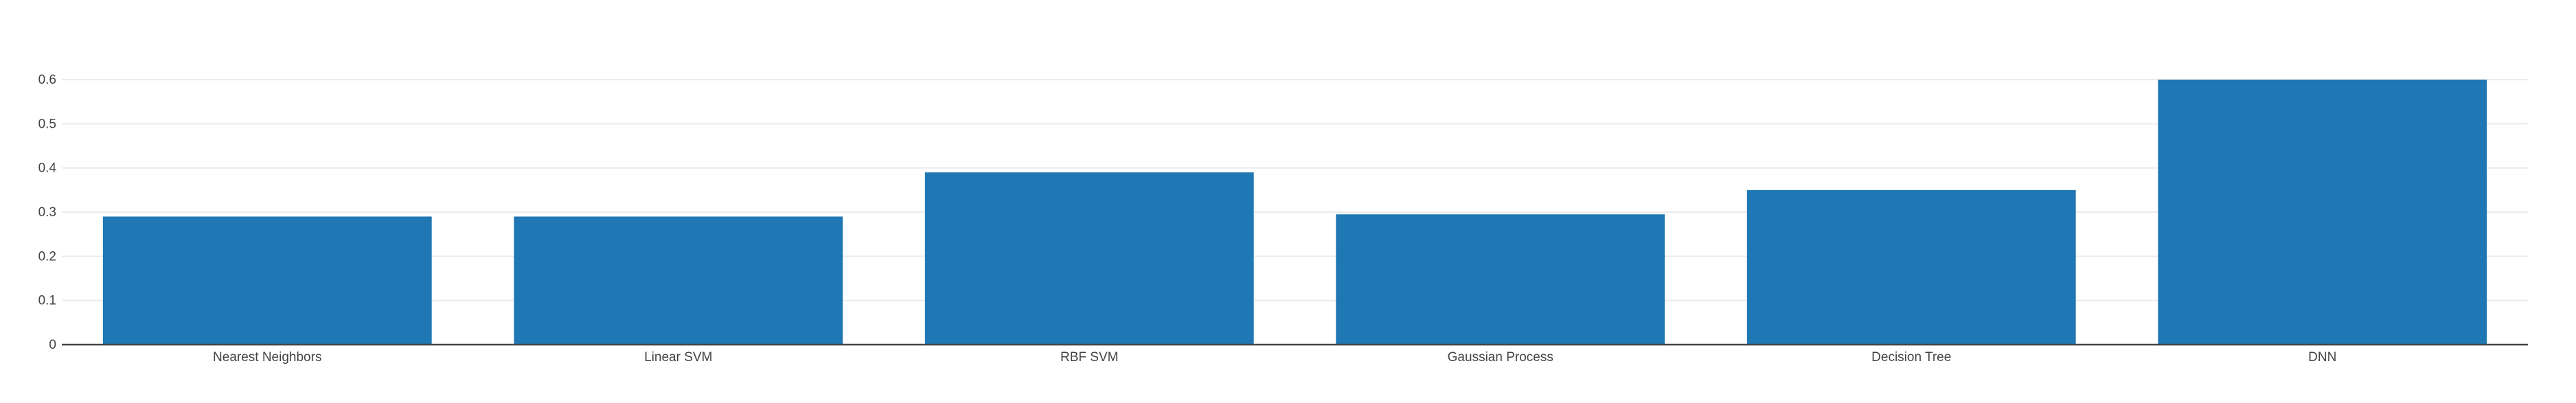 The height and width of the screenshot is (403, 2576). Describe the element at coordinates (47, 168) in the screenshot. I see `y-tick-label: 0.4` at that location.